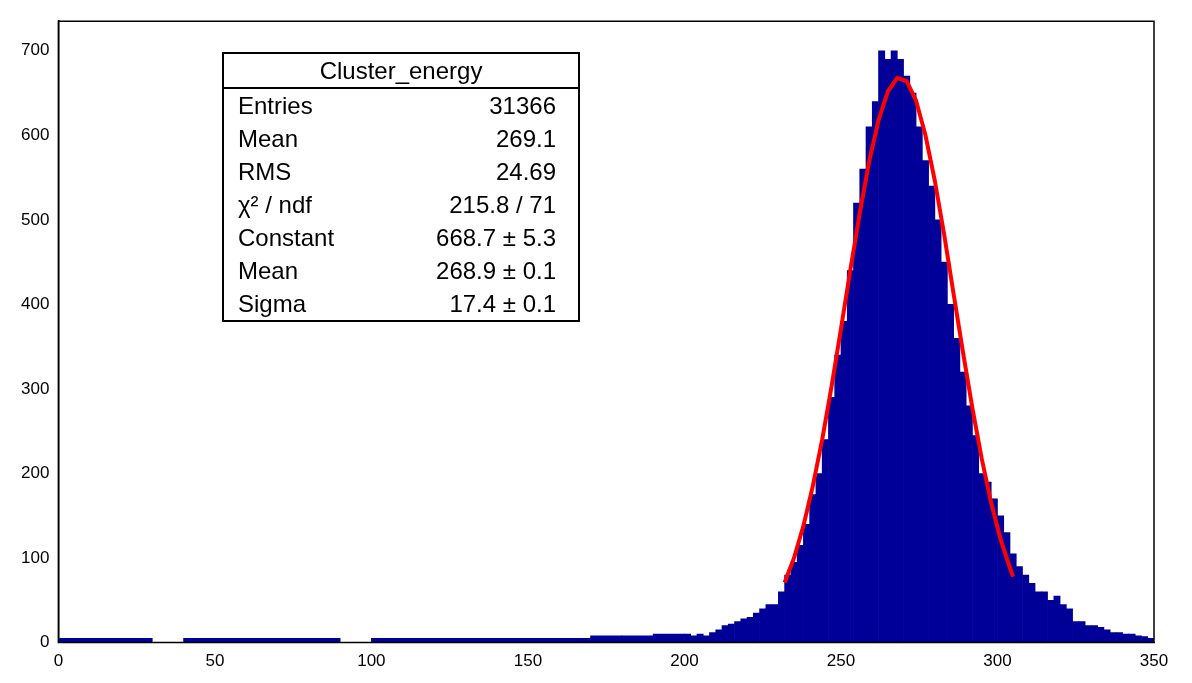 The image size is (1192, 683). Describe the element at coordinates (397, 204) in the screenshot. I see `text: χ² / ndf 215.8 / 71` at that location.